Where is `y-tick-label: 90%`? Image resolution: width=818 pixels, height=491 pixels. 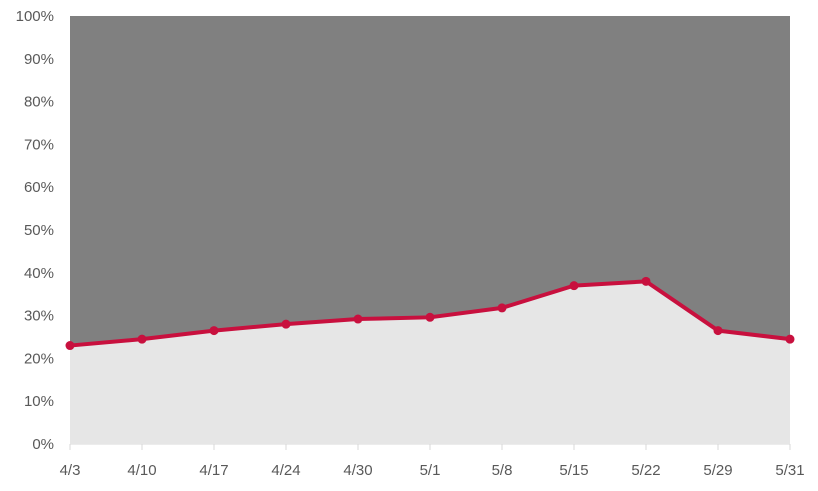
y-tick-label: 90% is located at coordinates (39, 59).